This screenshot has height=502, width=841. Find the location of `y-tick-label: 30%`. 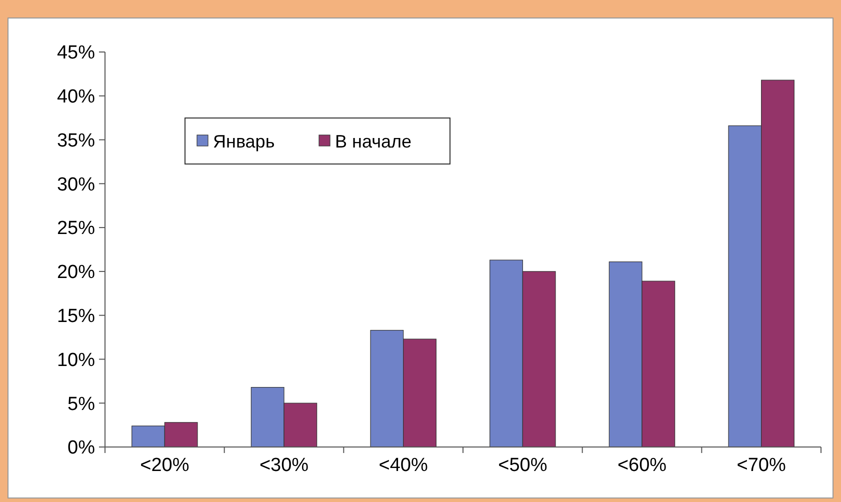

y-tick-label: 30% is located at coordinates (76, 185).